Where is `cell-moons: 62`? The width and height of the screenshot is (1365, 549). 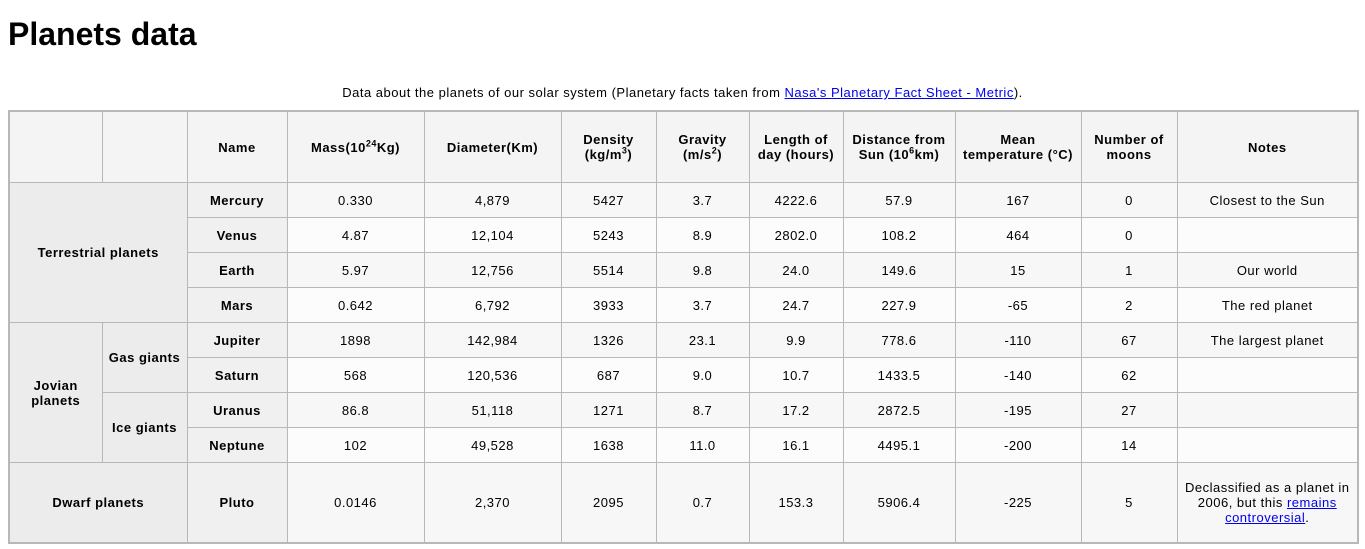 cell-moons: 62 is located at coordinates (1129, 375).